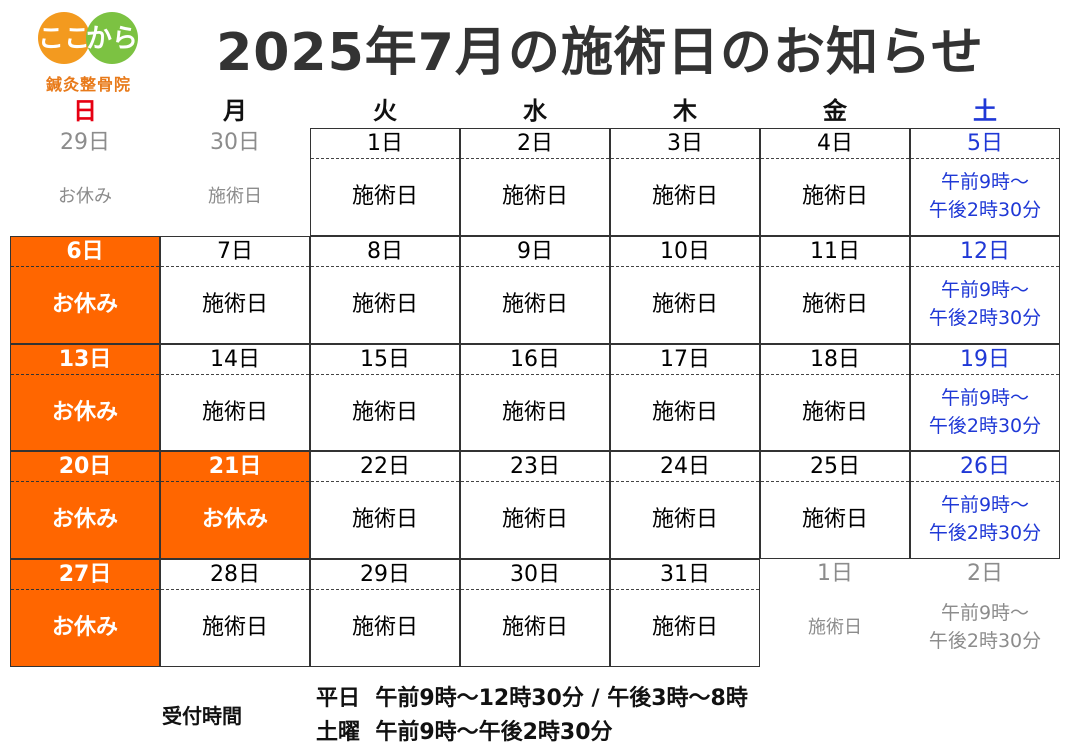  I want to click on calendar-day: 4日施術日, so click(835, 182).